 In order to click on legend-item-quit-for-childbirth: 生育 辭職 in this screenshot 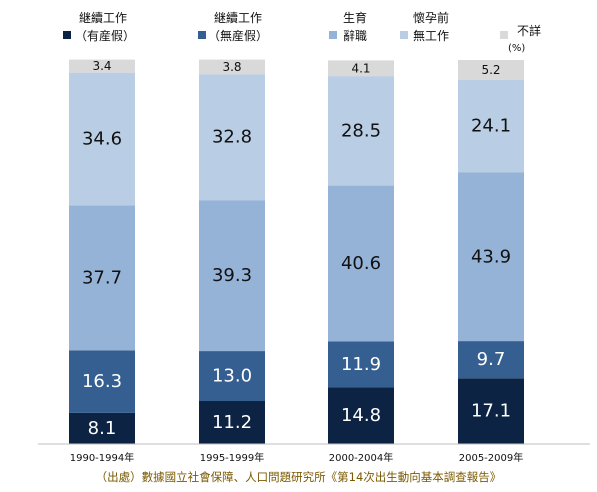, I will do `click(348, 26)`.